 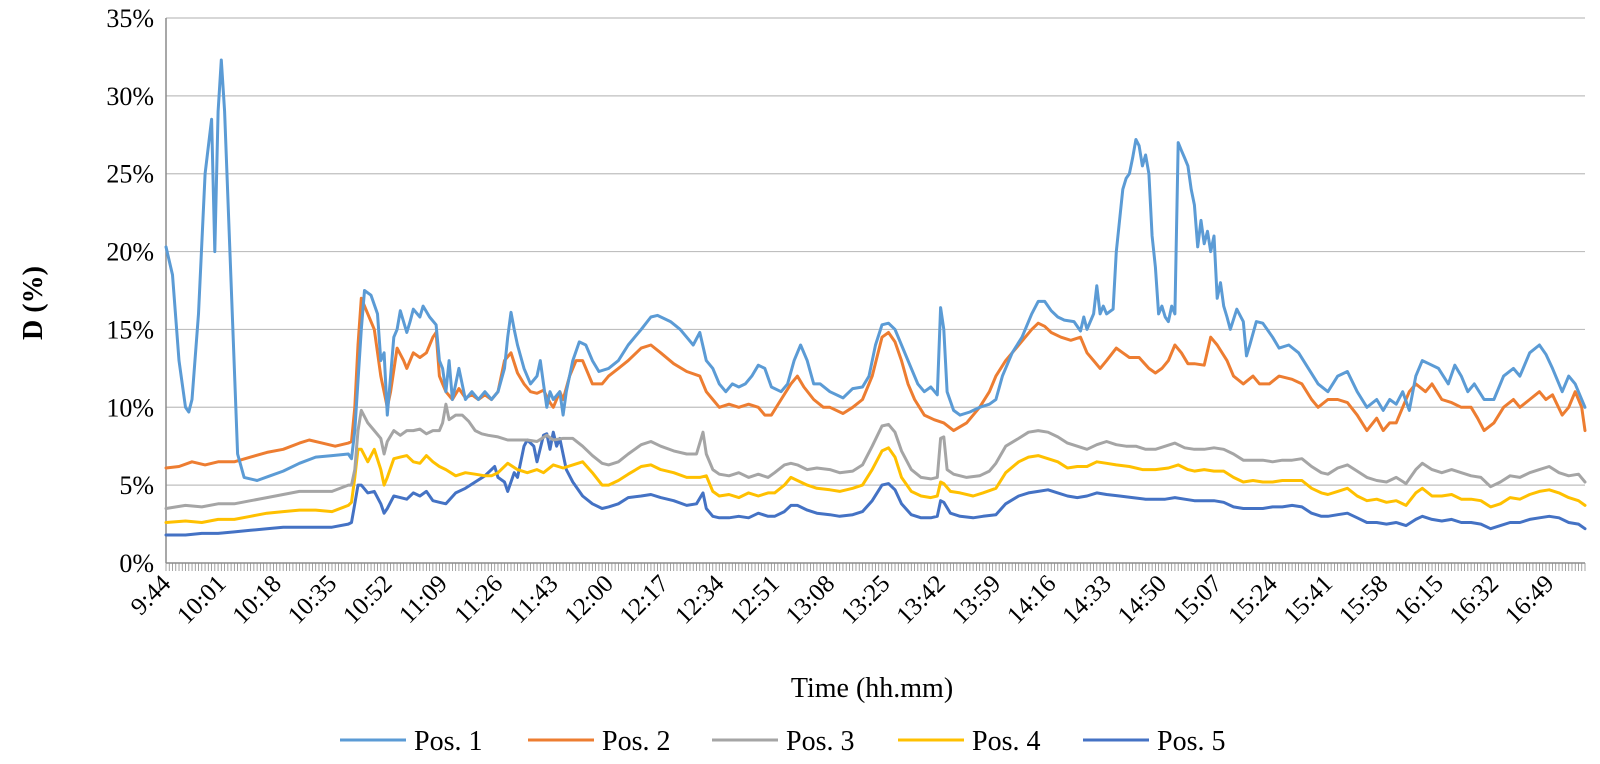 I want to click on x-tick-label: 16:15, so click(x=1418, y=599).